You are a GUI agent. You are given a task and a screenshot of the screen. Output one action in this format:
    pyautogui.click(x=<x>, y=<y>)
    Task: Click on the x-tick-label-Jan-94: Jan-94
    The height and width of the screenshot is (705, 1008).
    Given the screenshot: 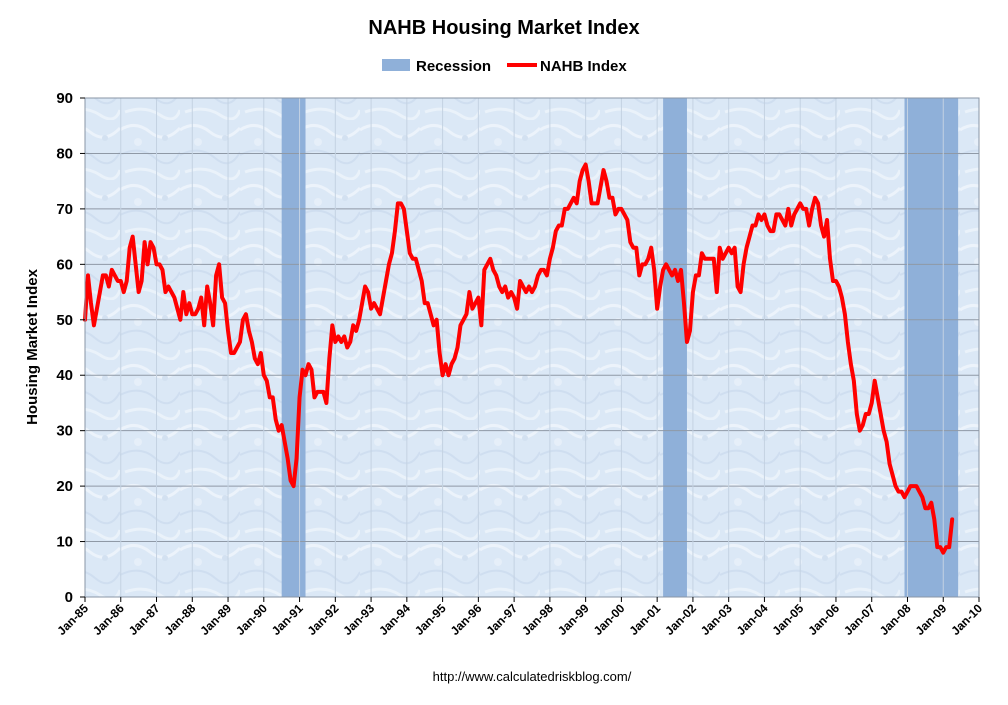 What is the action you would take?
    pyautogui.click(x=394, y=619)
    